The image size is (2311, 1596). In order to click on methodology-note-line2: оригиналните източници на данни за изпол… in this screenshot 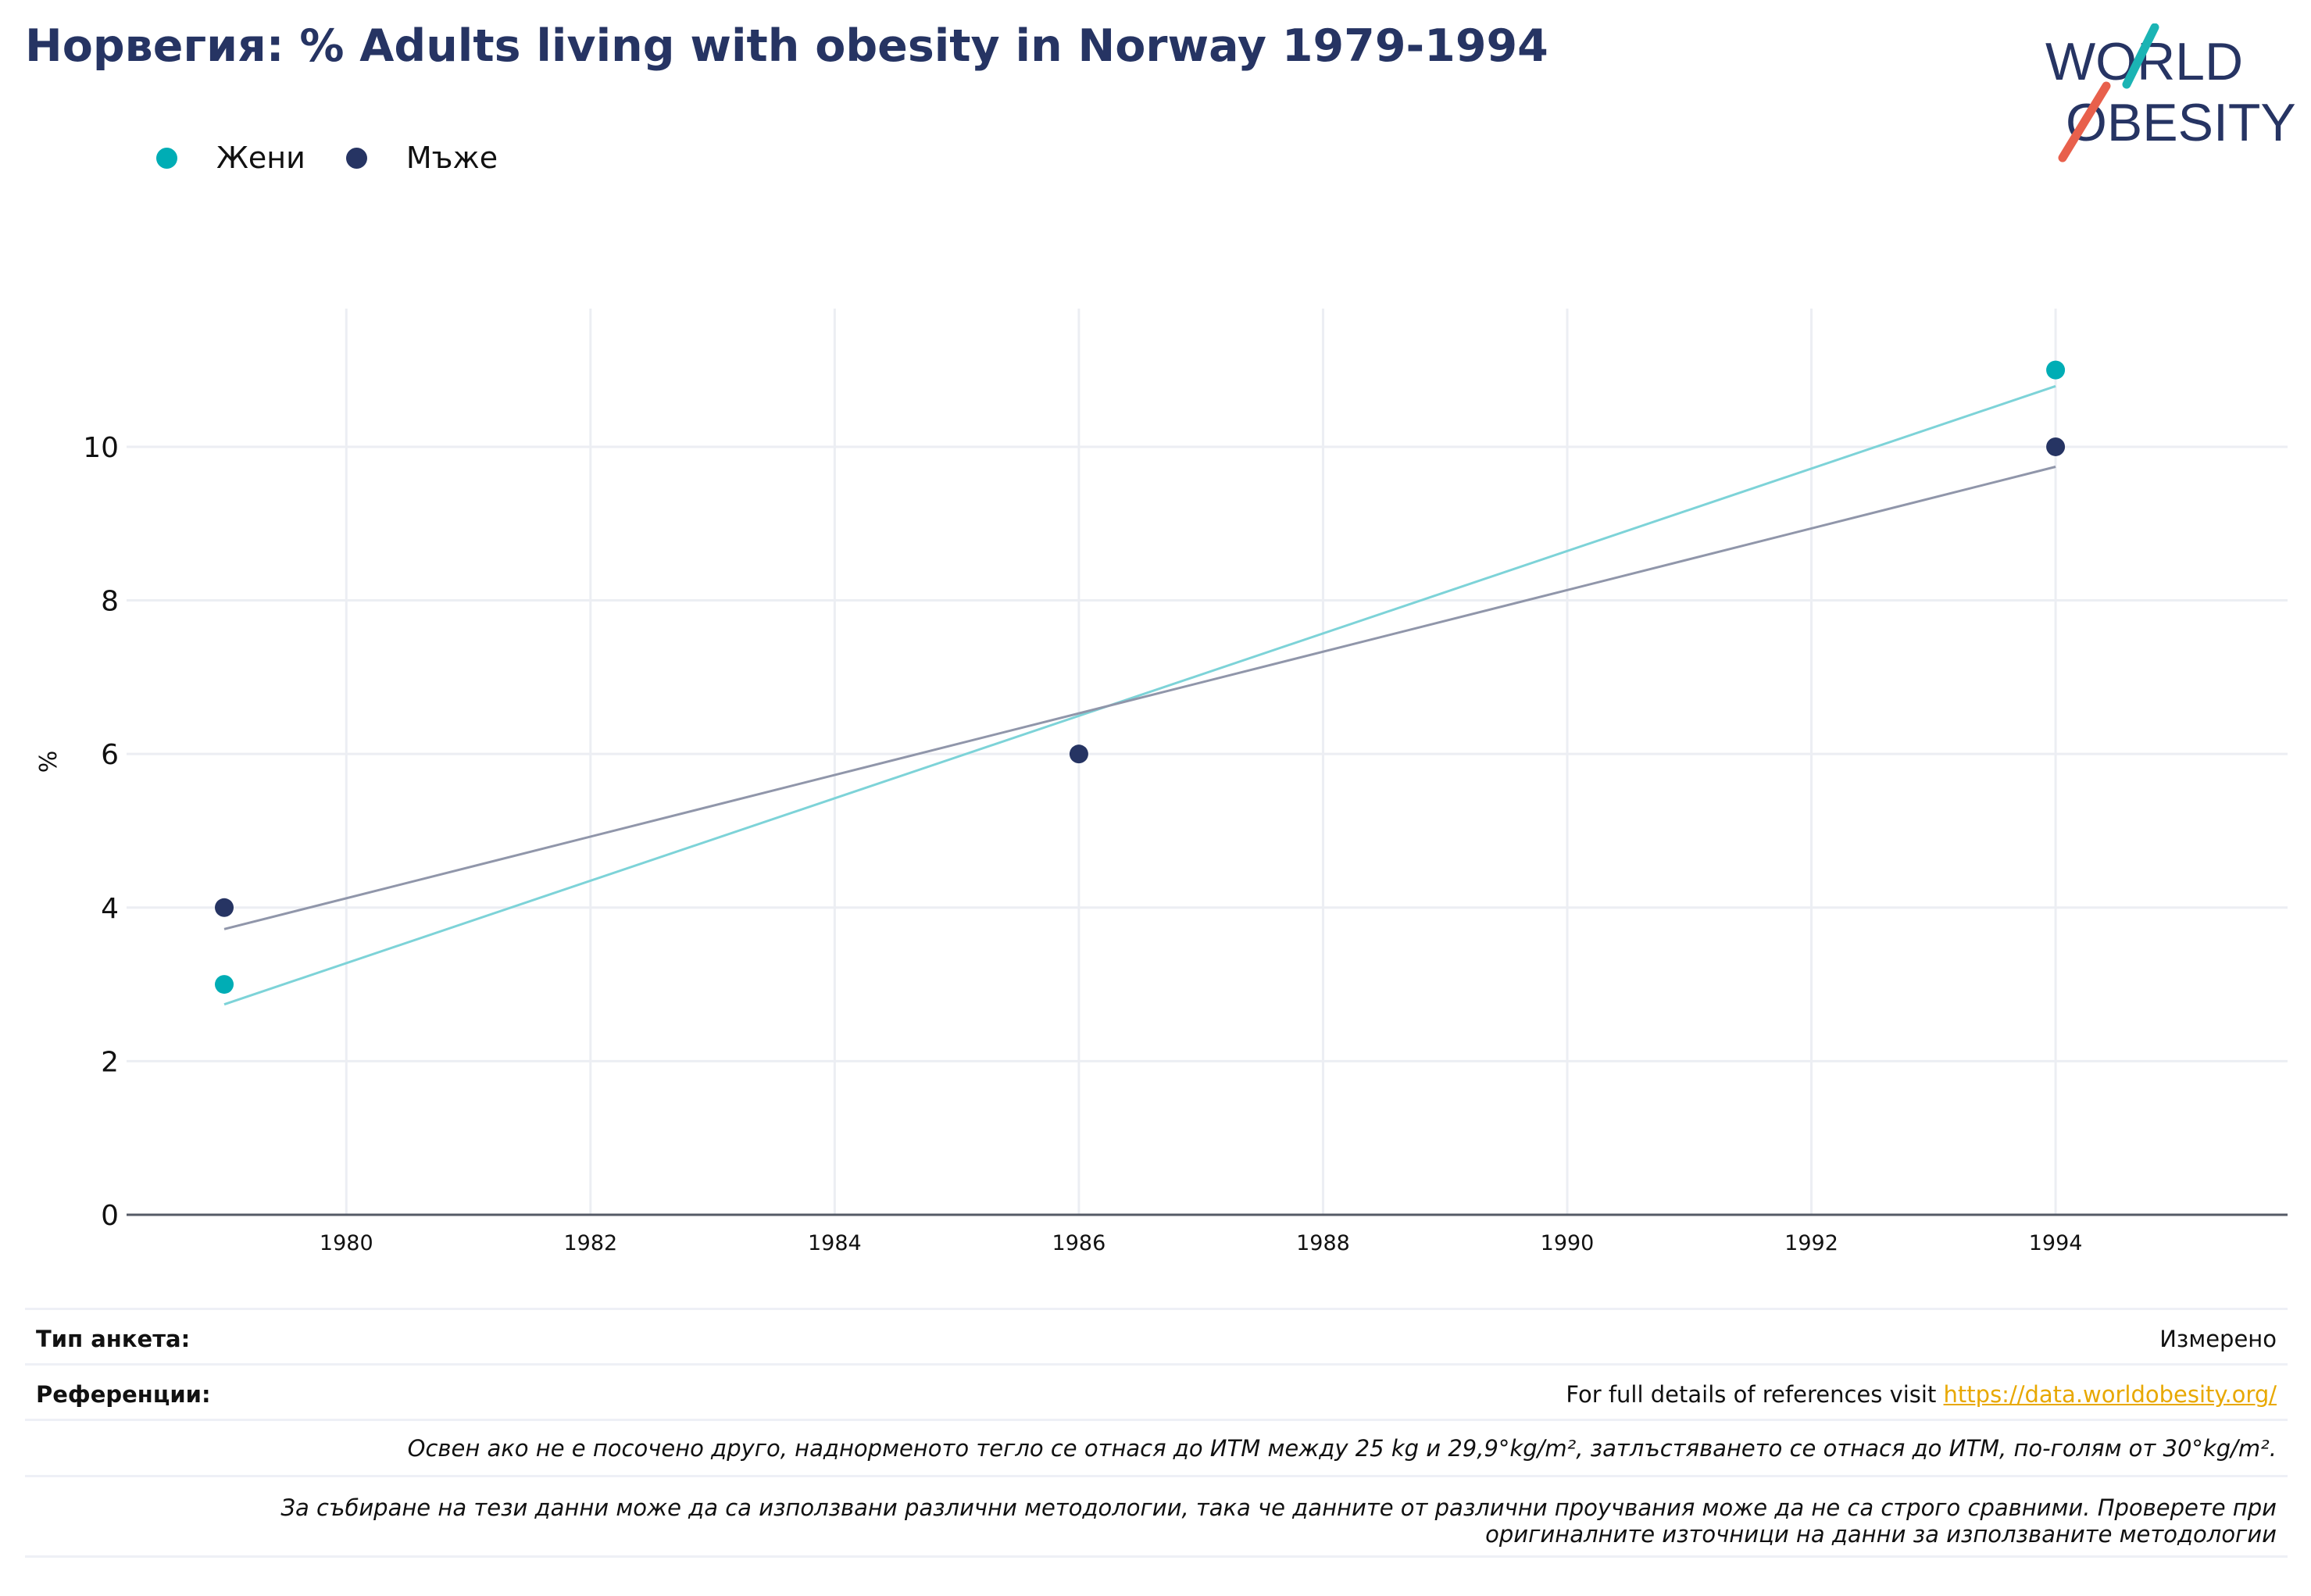, I will do `click(1881, 1534)`.